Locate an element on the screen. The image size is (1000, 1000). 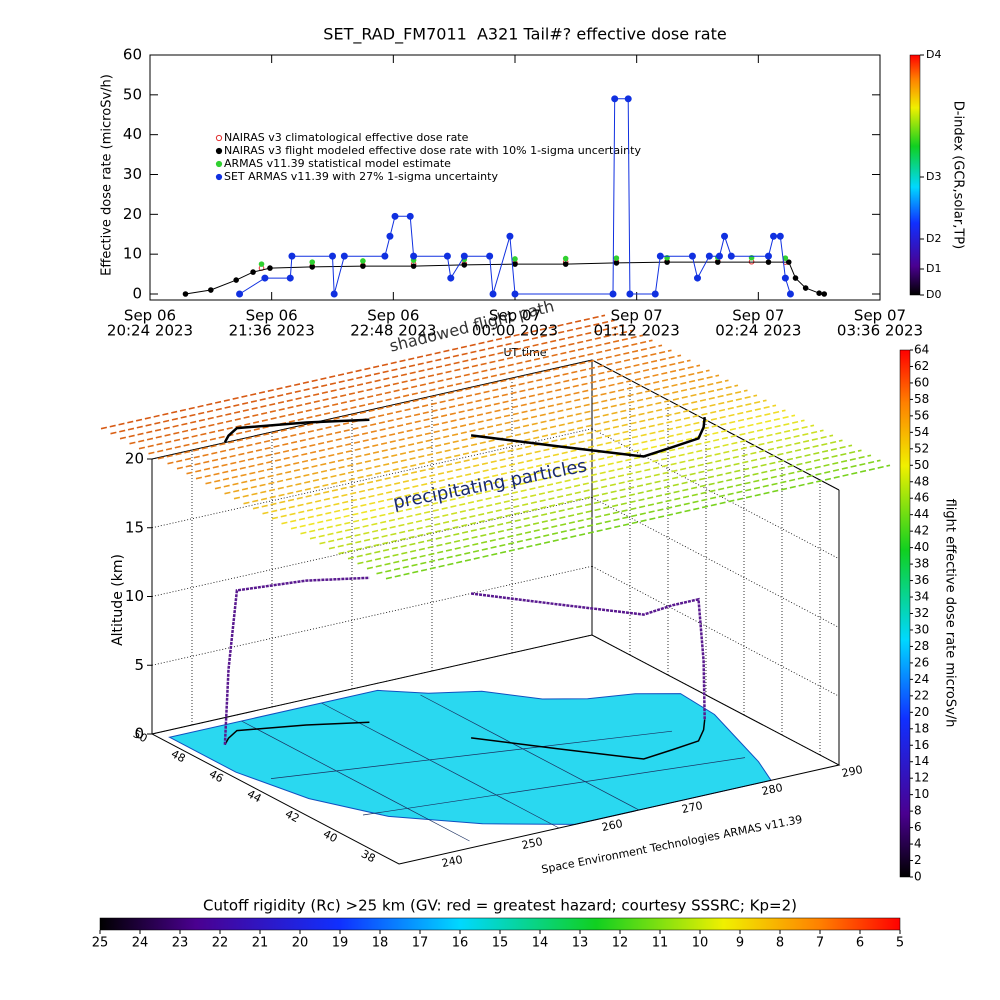
colorbar-tick-label: 19 is located at coordinates (340, 943).